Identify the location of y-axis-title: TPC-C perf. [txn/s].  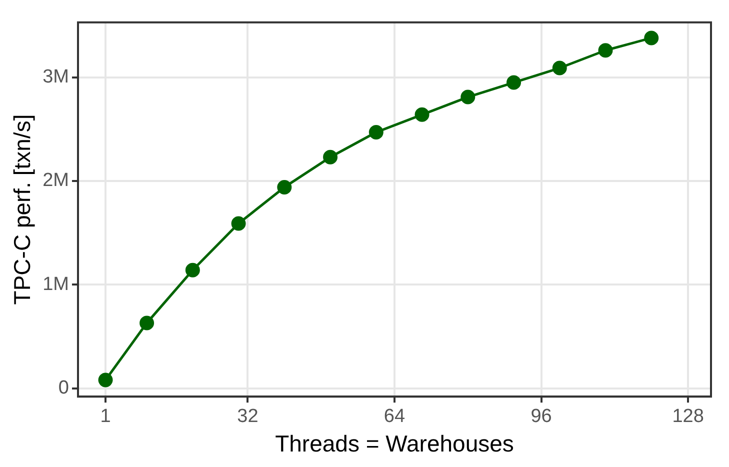
(22, 209).